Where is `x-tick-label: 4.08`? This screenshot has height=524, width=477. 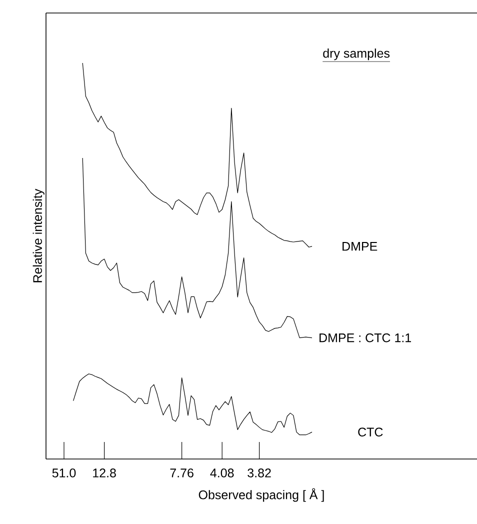
x-tick-label: 4.08 is located at coordinates (222, 473).